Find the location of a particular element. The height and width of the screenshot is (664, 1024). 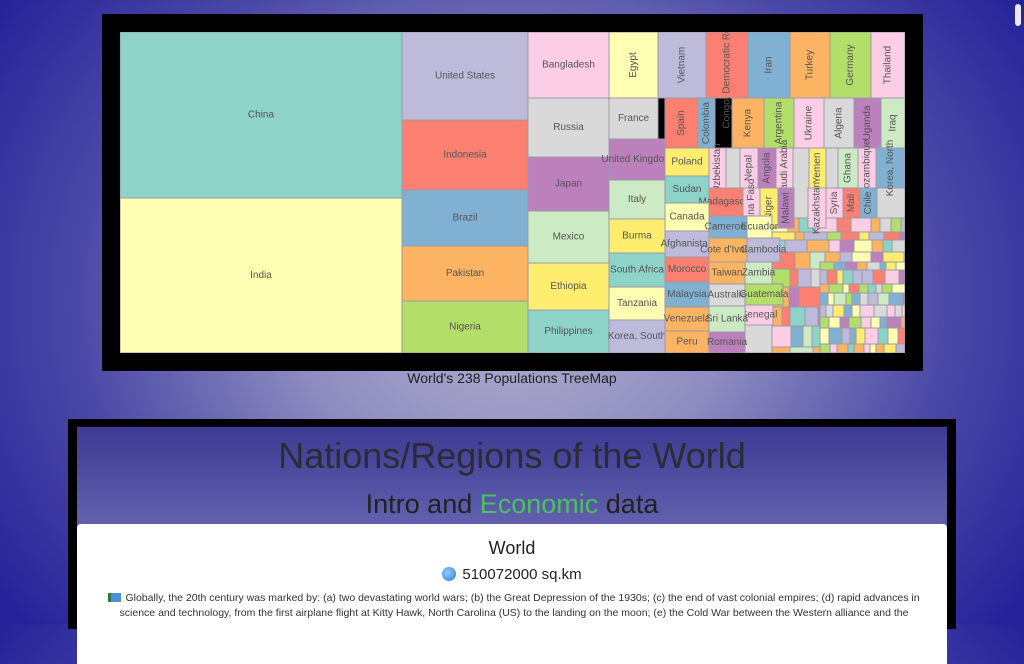

area-value: 510072000 sq.km is located at coordinates (522, 574).